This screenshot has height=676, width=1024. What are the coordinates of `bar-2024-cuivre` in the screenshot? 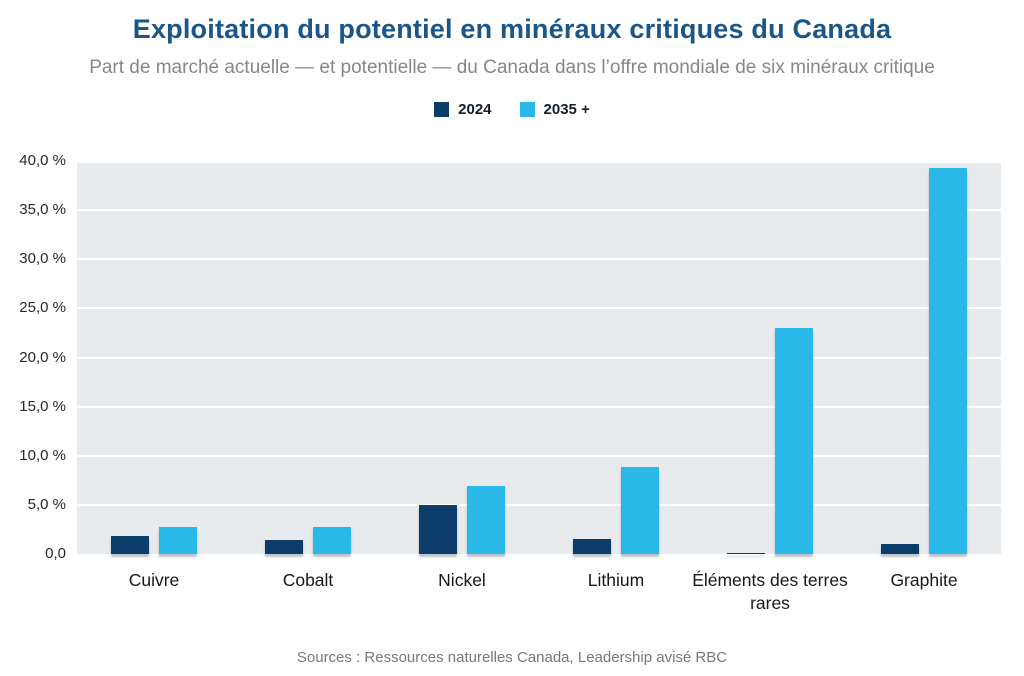 It's located at (130, 545).